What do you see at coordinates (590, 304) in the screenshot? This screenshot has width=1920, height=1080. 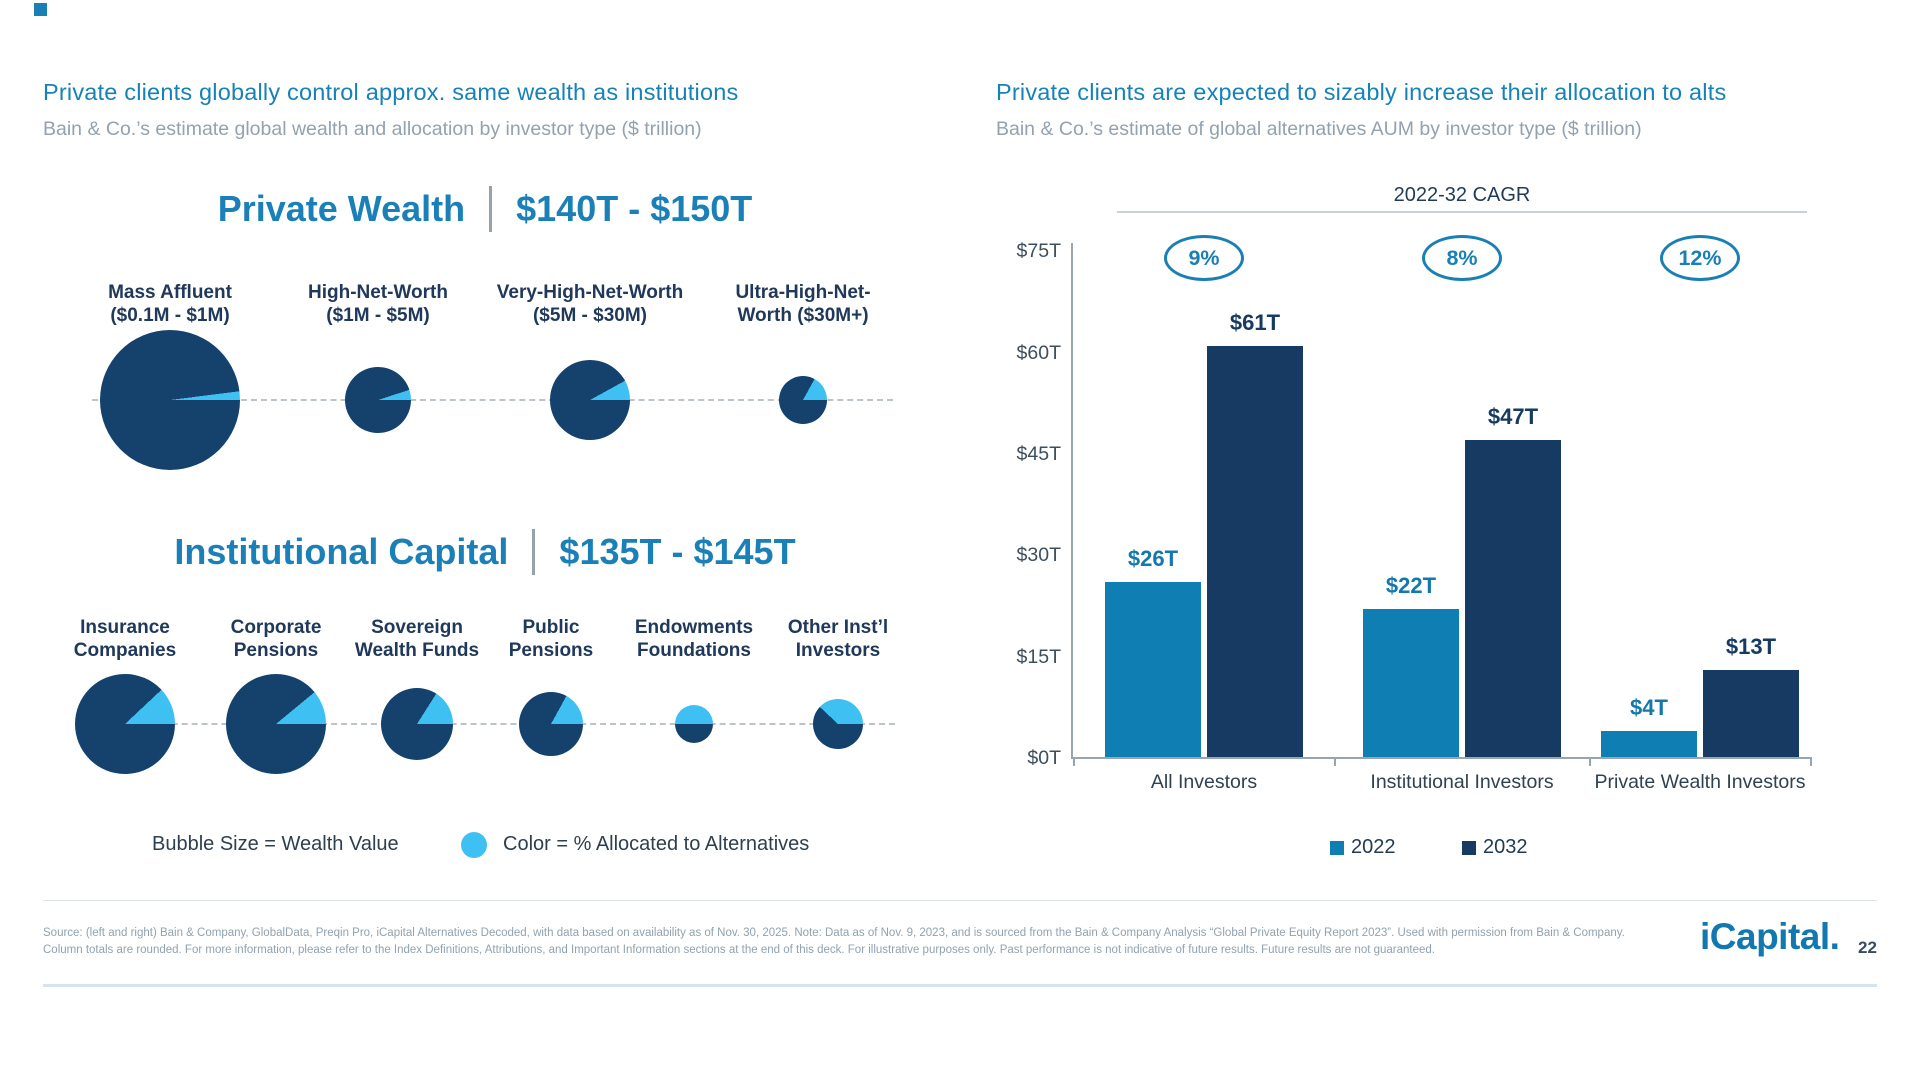 I see `bubble-category-label-very-high-net-worth: Very-High-Net-Worth ($5M - $30M)` at bounding box center [590, 304].